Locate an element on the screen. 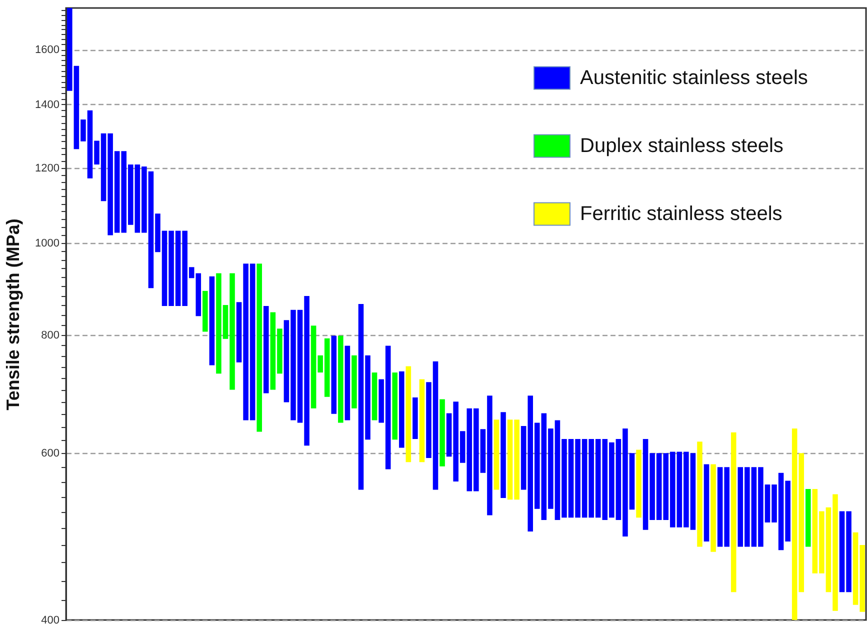 This screenshot has width=867, height=624. y-tick-label: 1000 is located at coordinates (47, 243).